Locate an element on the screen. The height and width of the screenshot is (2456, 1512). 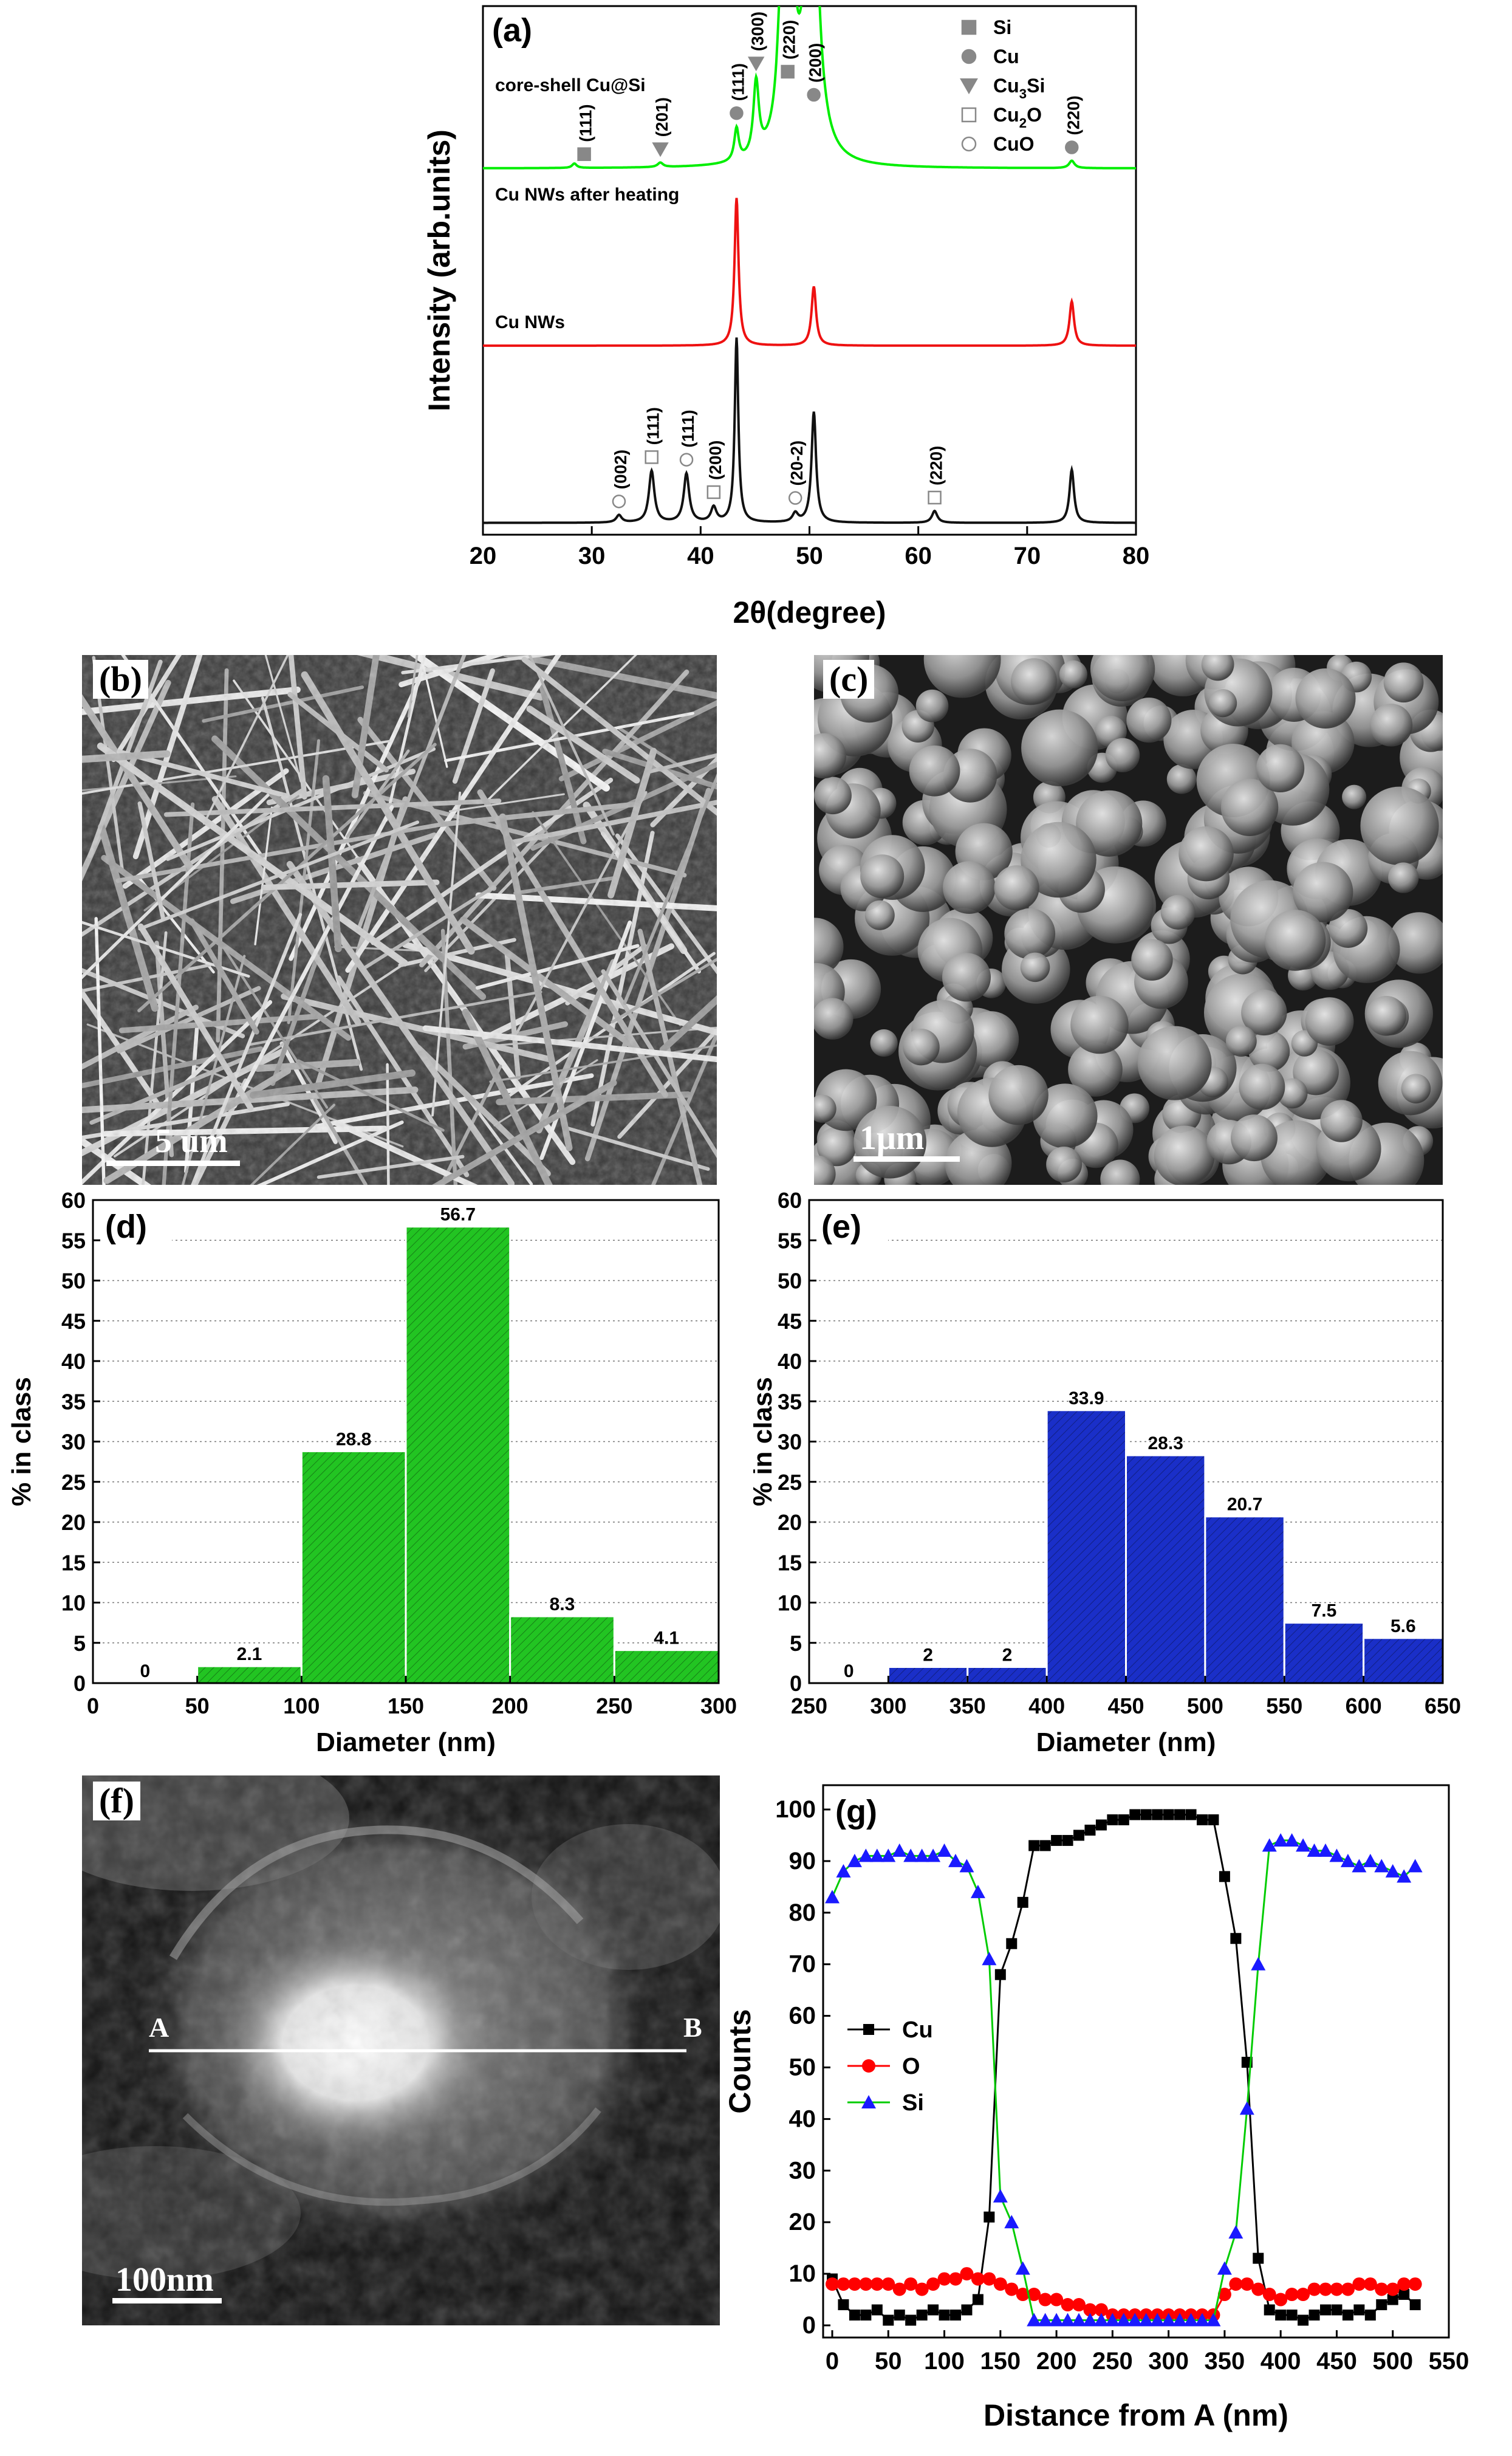
y-tick-label: 80 is located at coordinates (802, 1912).